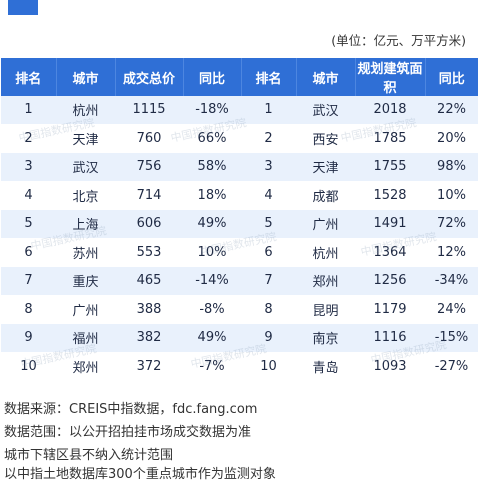 The height and width of the screenshot is (486, 480). What do you see at coordinates (325, 366) in the screenshot?
I see `cell: 青岛` at bounding box center [325, 366].